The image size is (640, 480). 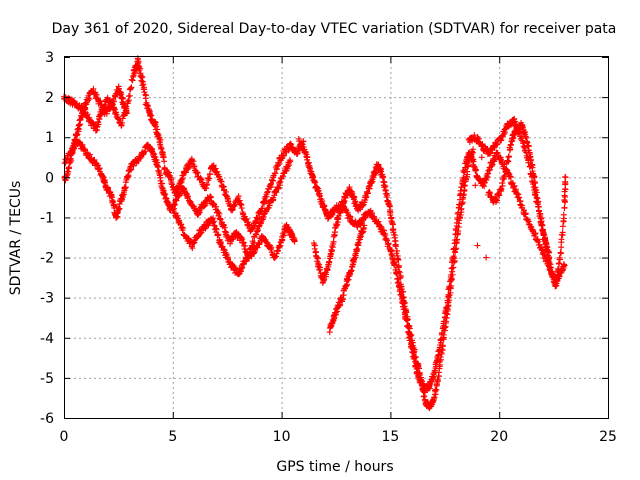 What do you see at coordinates (49, 178) in the screenshot?
I see `y-tick-label: 0` at bounding box center [49, 178].